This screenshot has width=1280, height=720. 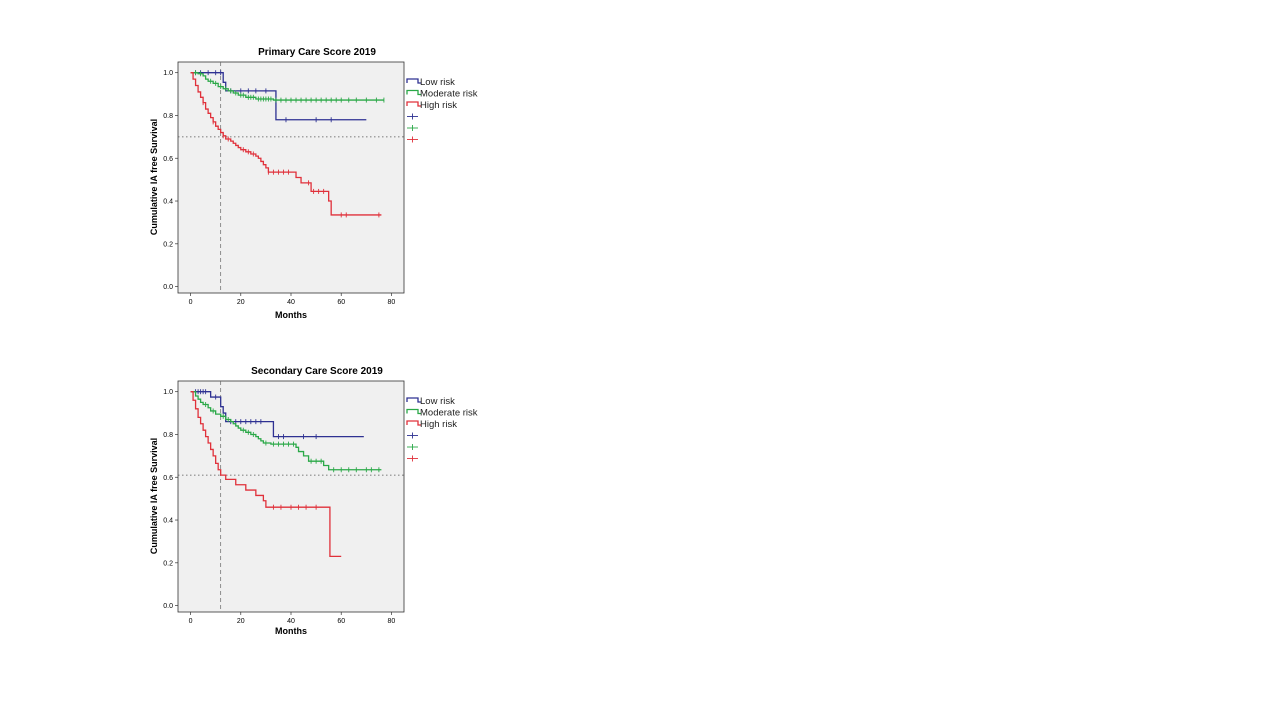 What do you see at coordinates (317, 52) in the screenshot?
I see `chart-title: Primary Care Score 2019` at bounding box center [317, 52].